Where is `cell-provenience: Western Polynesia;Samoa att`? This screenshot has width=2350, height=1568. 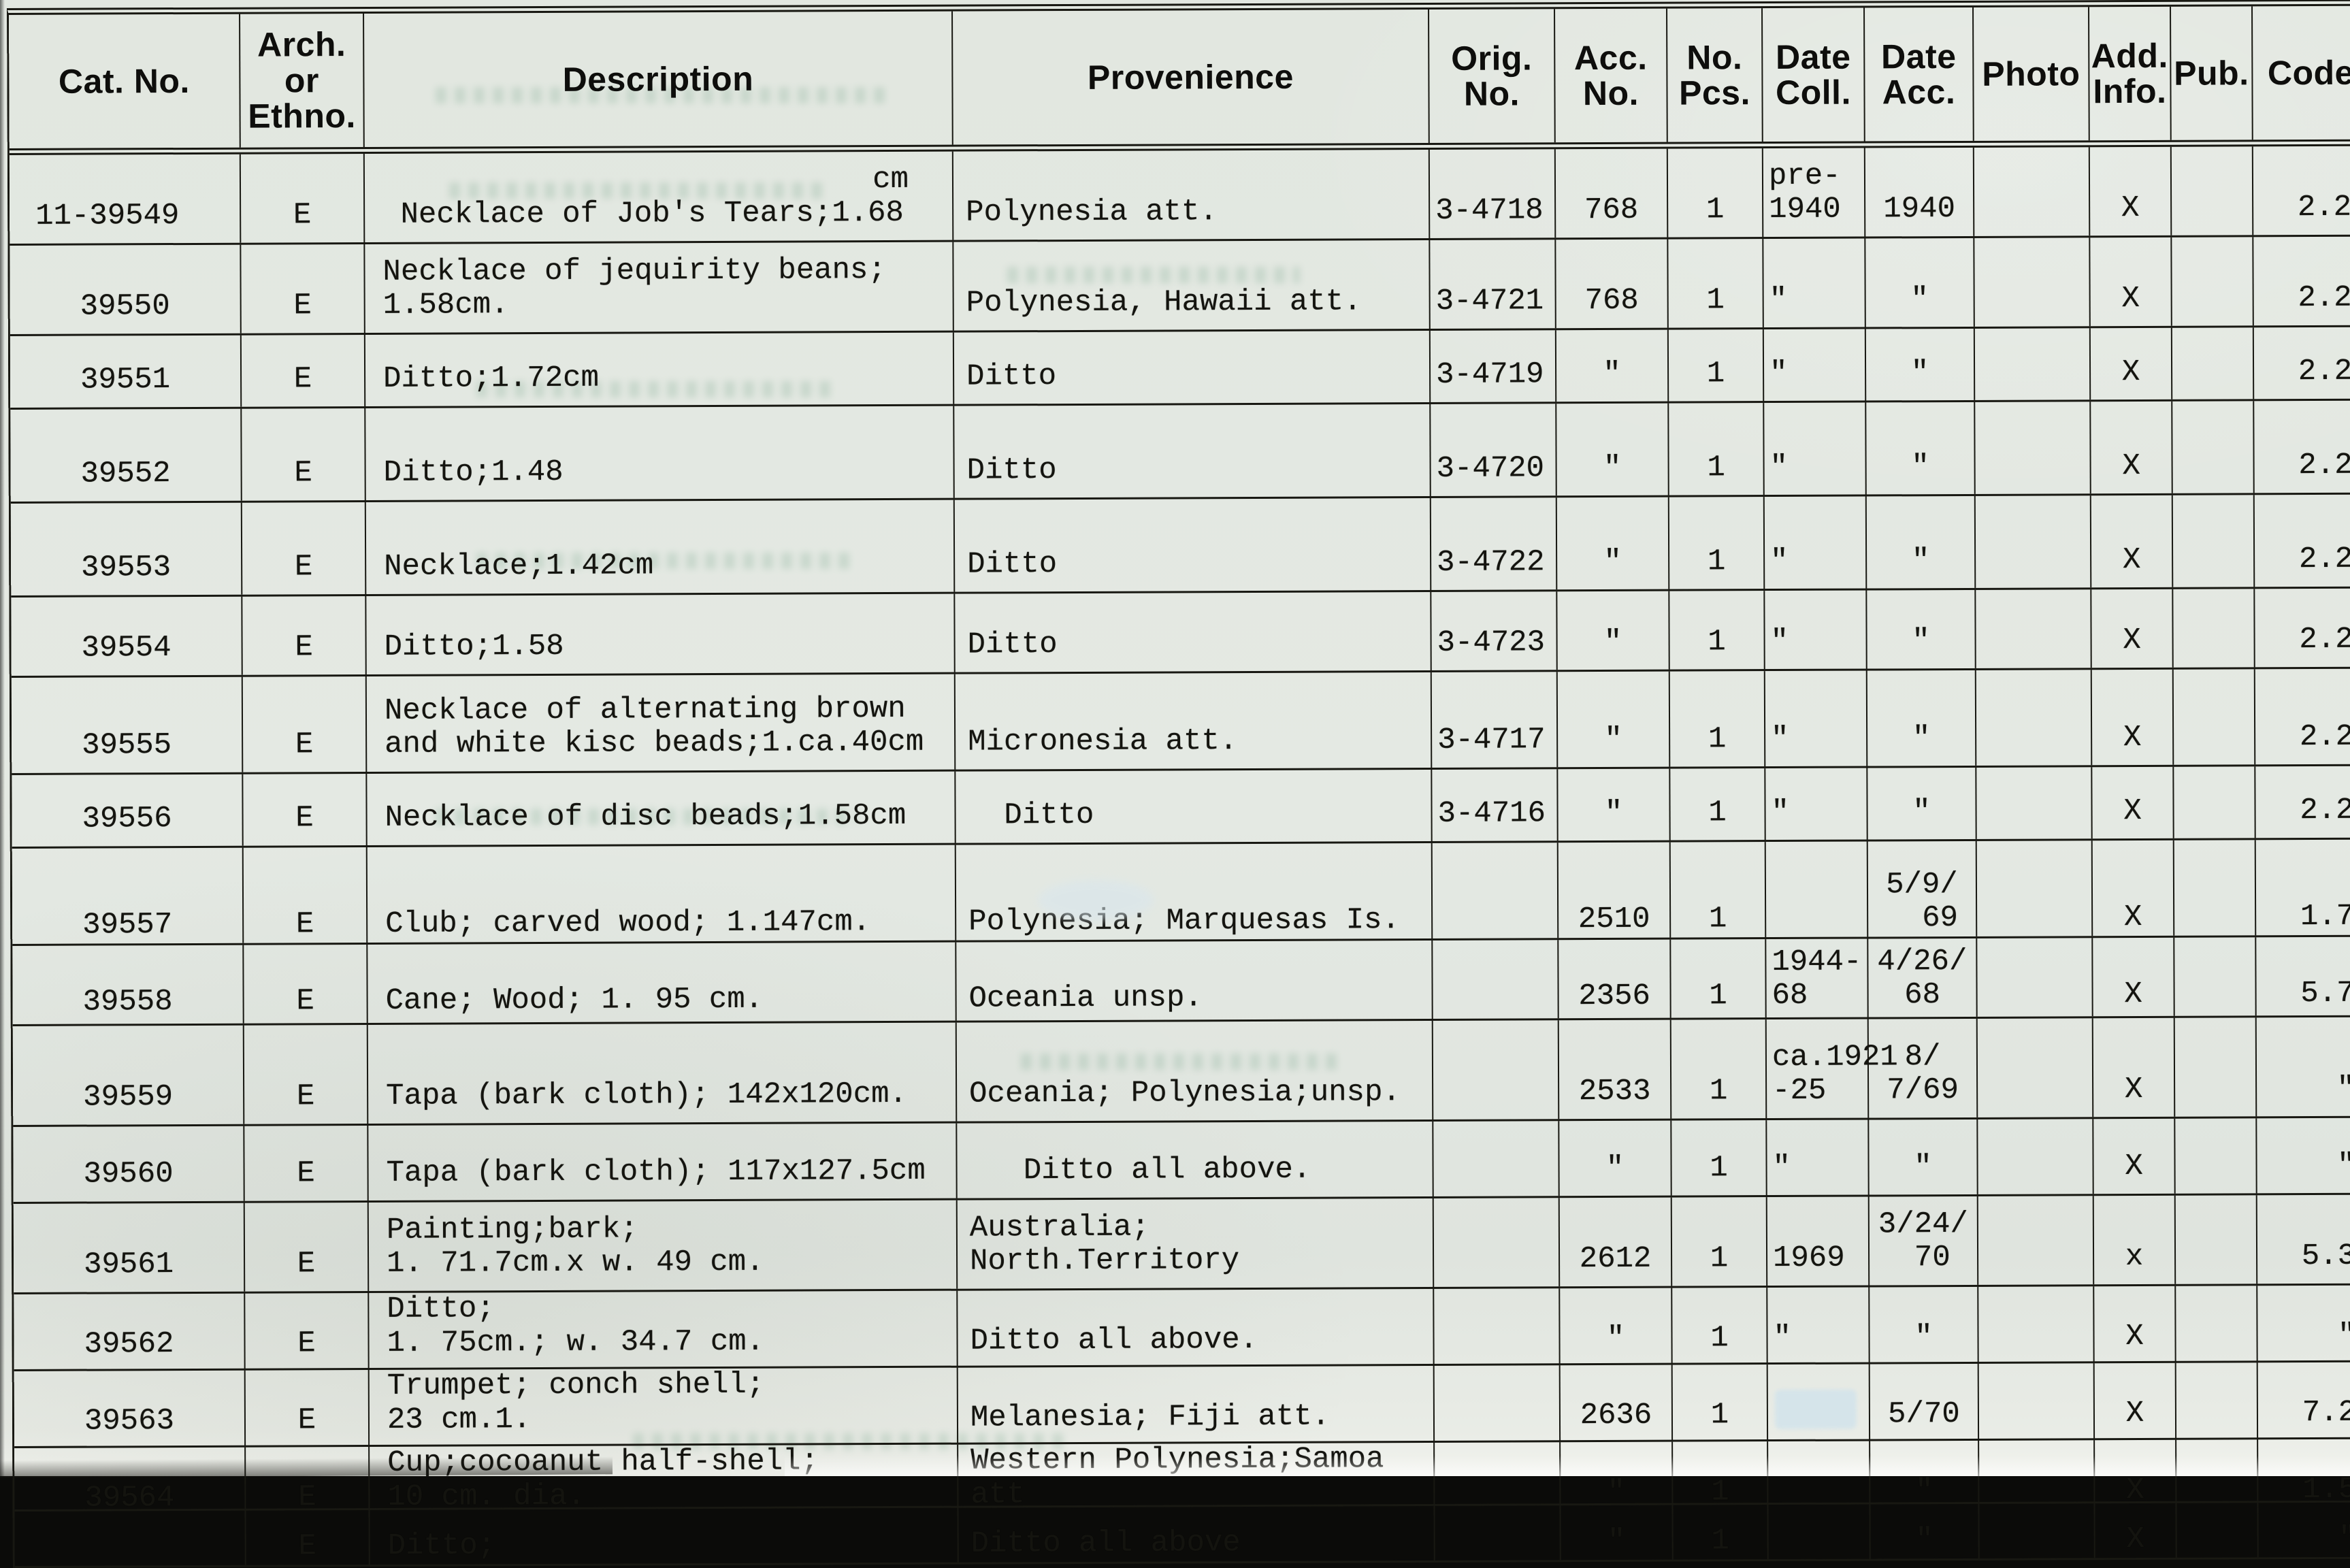
cell-provenience: Western Polynesia;Samoa att is located at coordinates (1196, 1478).